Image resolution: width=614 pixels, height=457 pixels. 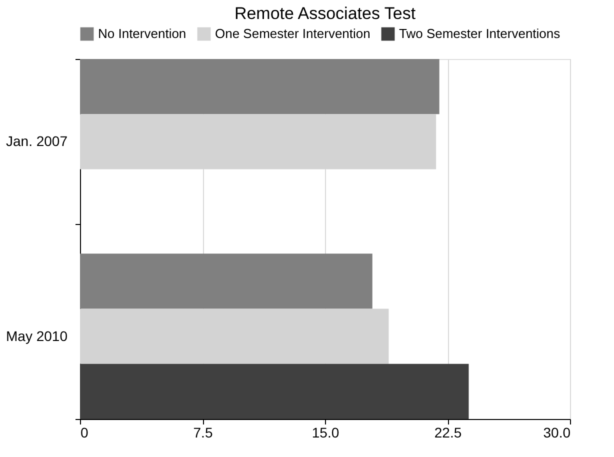 What do you see at coordinates (448, 432) in the screenshot?
I see `x-tick-label: 22.5` at bounding box center [448, 432].